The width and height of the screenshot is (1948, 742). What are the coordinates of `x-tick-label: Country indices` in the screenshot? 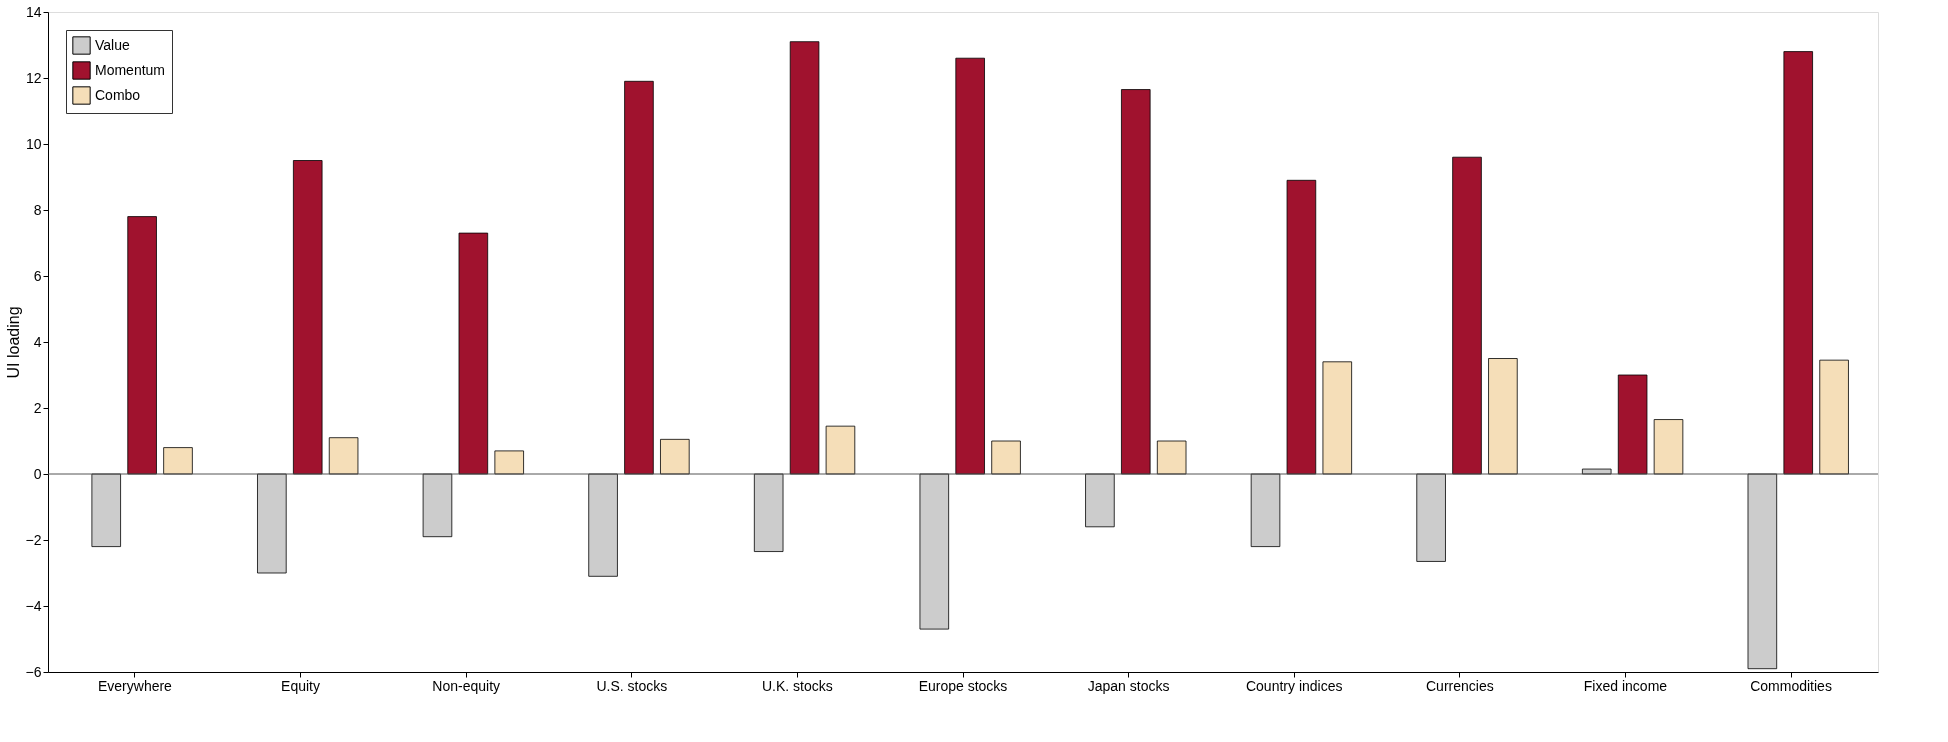 It's located at (1294, 685).